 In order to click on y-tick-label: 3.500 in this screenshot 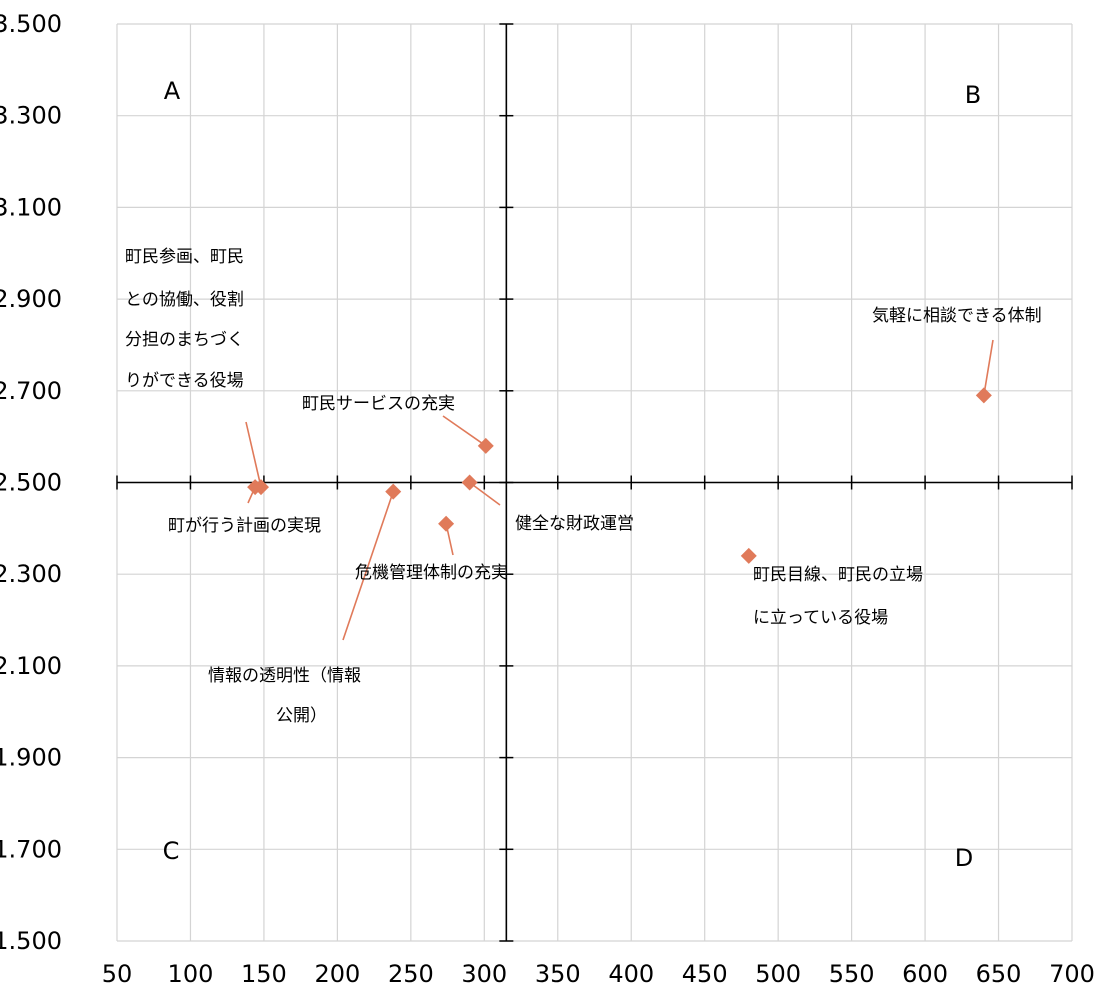, I will do `click(31, 24)`.